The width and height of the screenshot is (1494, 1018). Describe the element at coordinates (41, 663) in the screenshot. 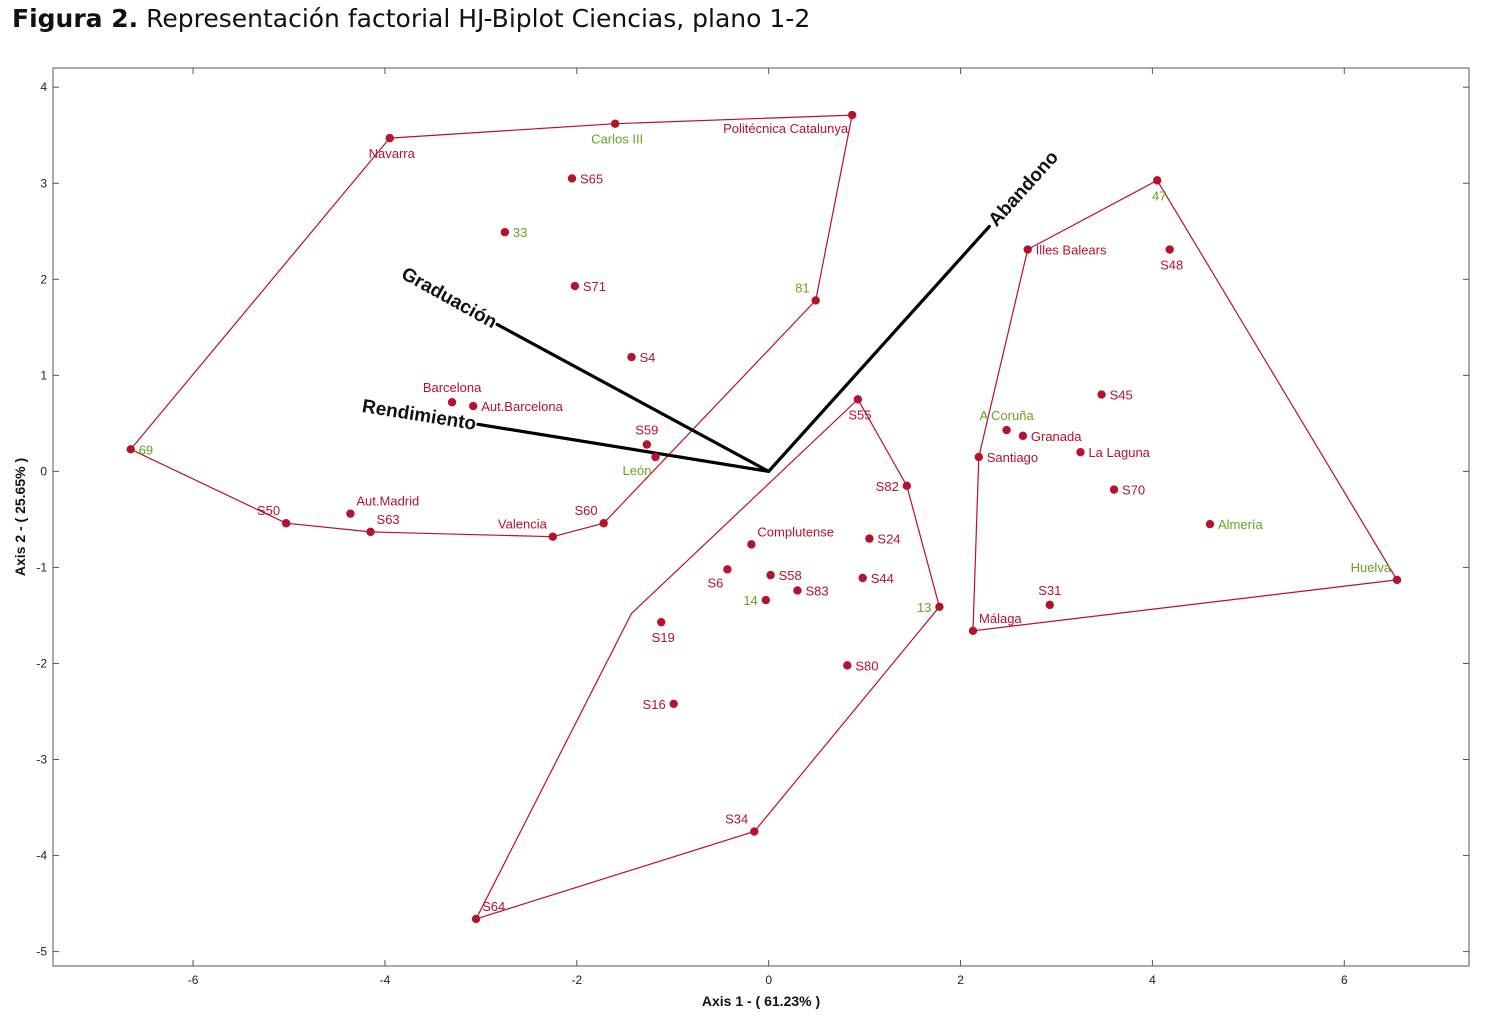

I see `y-tick-label: -2` at that location.